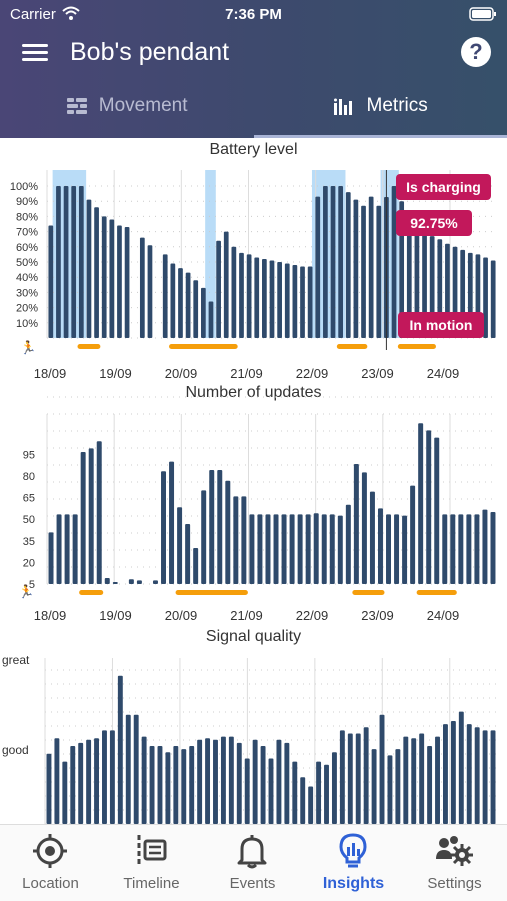 The image size is (507, 901). I want to click on y-tick-label: 60%, so click(27, 248).